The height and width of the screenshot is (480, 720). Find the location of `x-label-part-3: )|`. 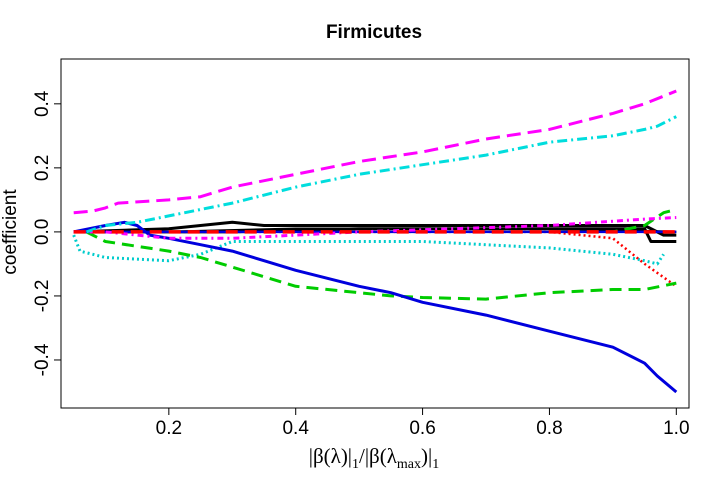

x-label-part-3: )| is located at coordinates (426, 456).